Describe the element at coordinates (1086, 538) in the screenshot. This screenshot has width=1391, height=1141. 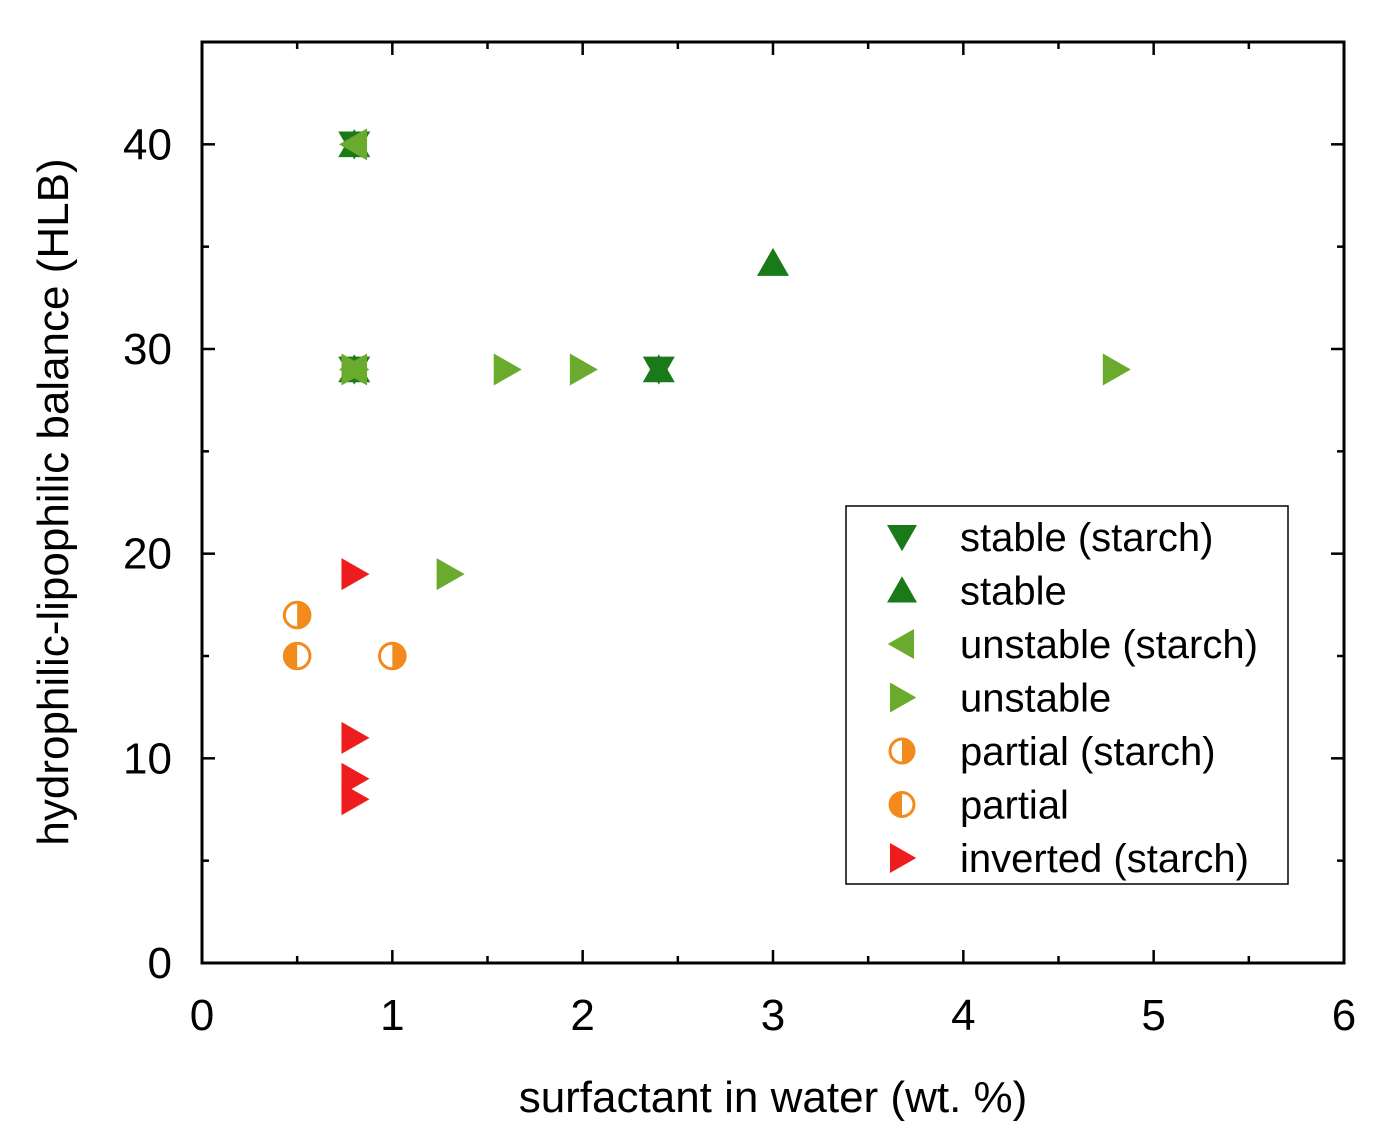
I see `legend-label: stable (starch)` at that location.